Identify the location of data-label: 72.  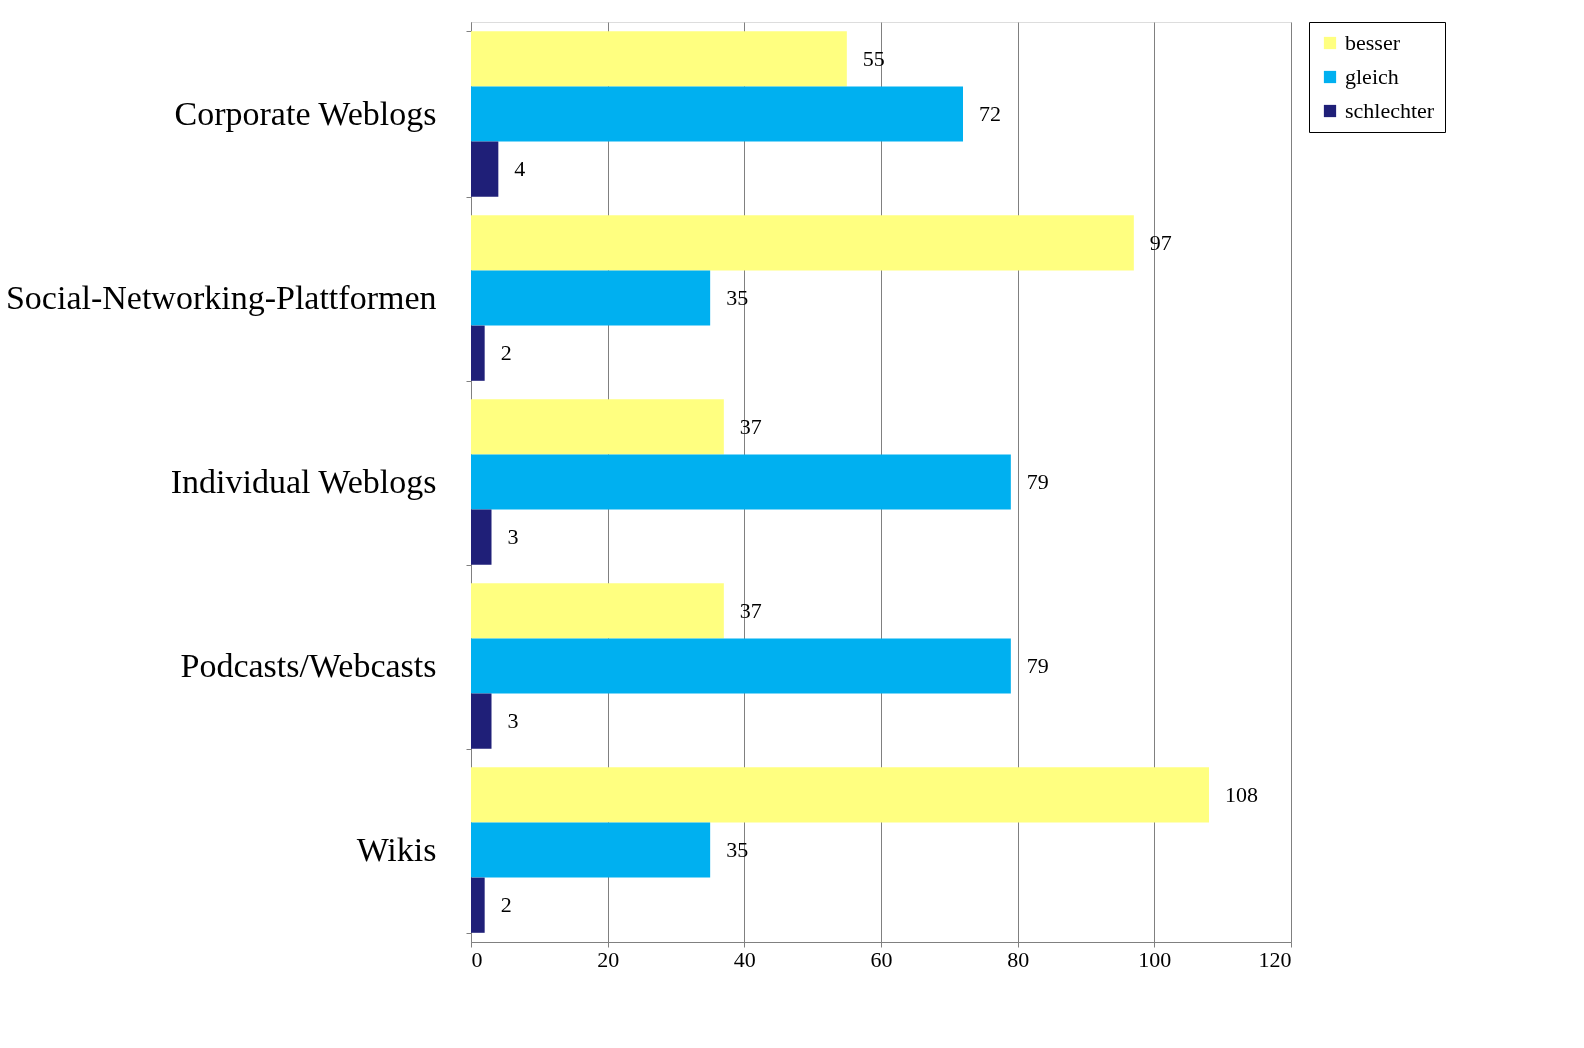
(990, 113).